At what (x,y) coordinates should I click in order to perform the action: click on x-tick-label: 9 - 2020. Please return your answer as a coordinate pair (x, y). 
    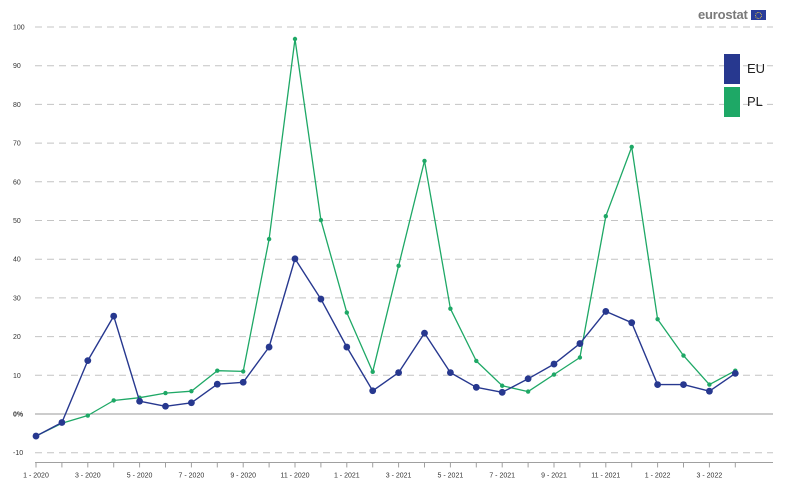
    Looking at the image, I should click on (243, 475).